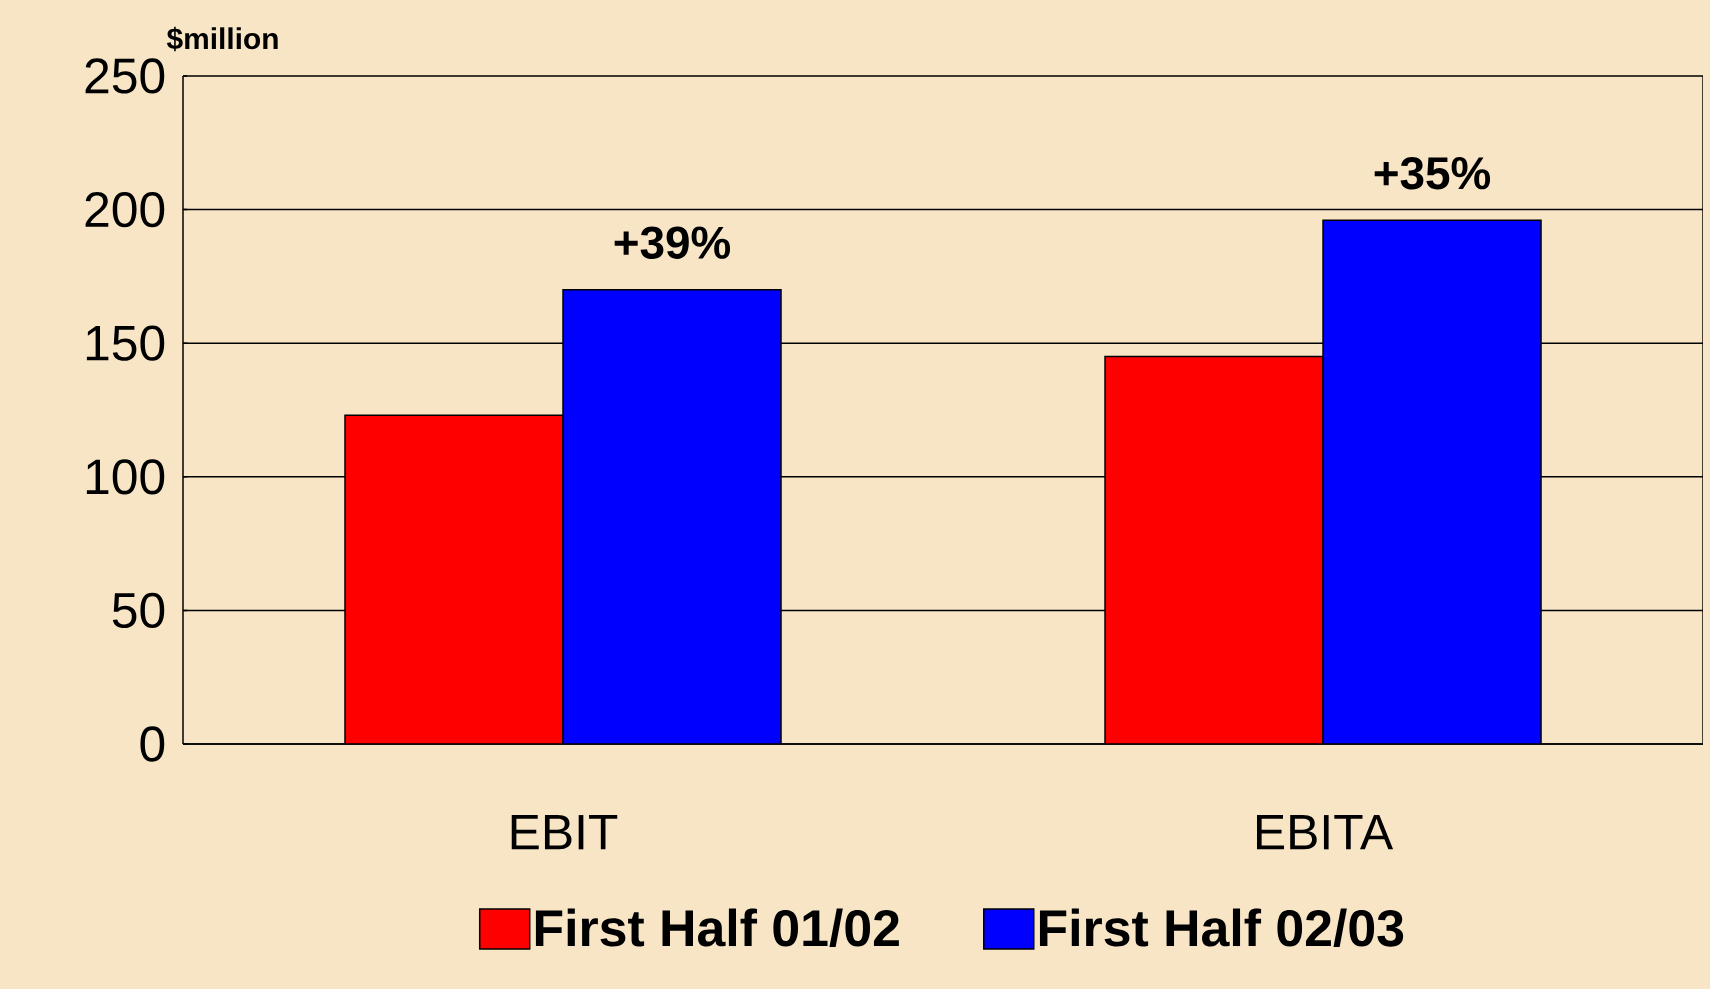 The height and width of the screenshot is (989, 1710). What do you see at coordinates (125, 209) in the screenshot?
I see `y-tick-label: 200` at bounding box center [125, 209].